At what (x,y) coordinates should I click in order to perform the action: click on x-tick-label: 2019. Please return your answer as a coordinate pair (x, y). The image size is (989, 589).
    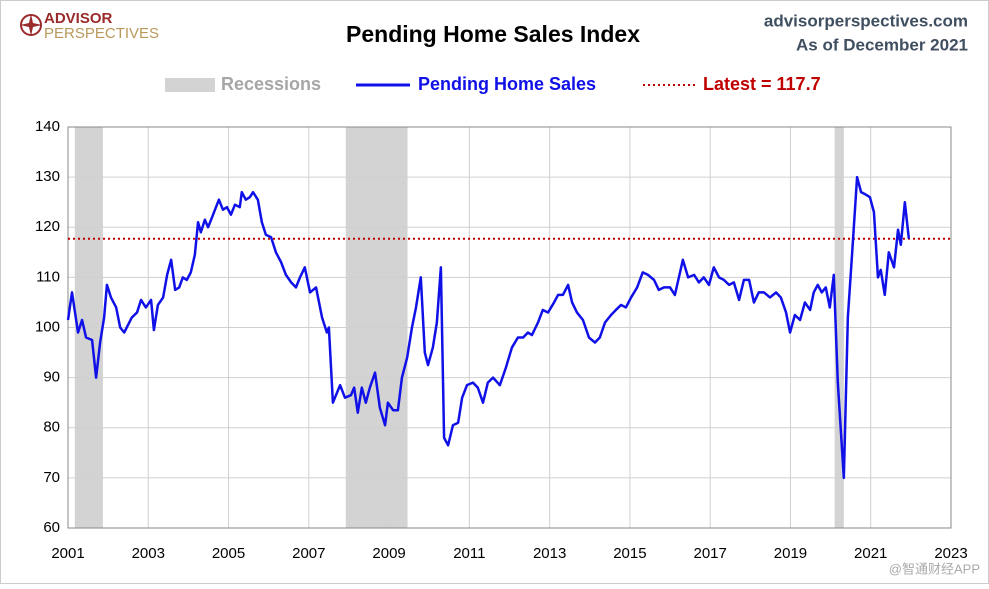
    Looking at the image, I should click on (790, 553).